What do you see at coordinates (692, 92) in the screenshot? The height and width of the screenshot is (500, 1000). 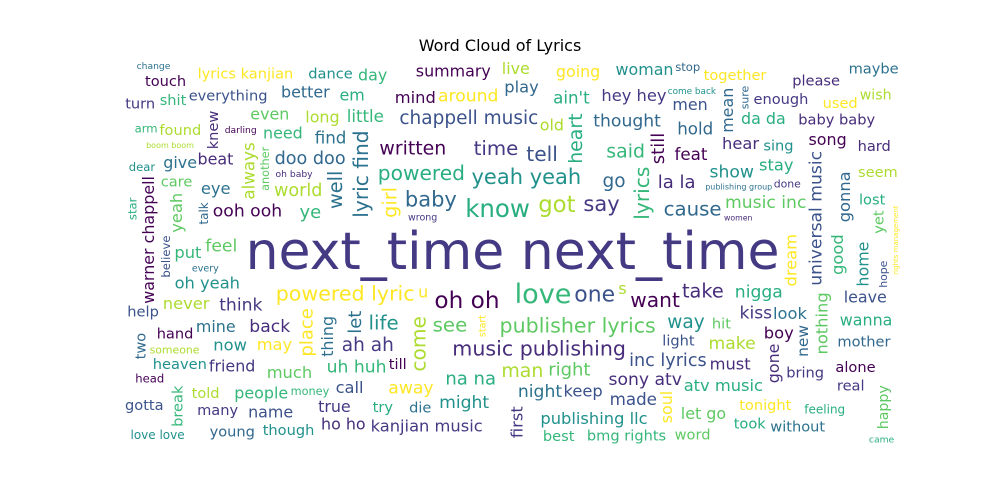 I see `word-cloud-word: come back` at bounding box center [692, 92].